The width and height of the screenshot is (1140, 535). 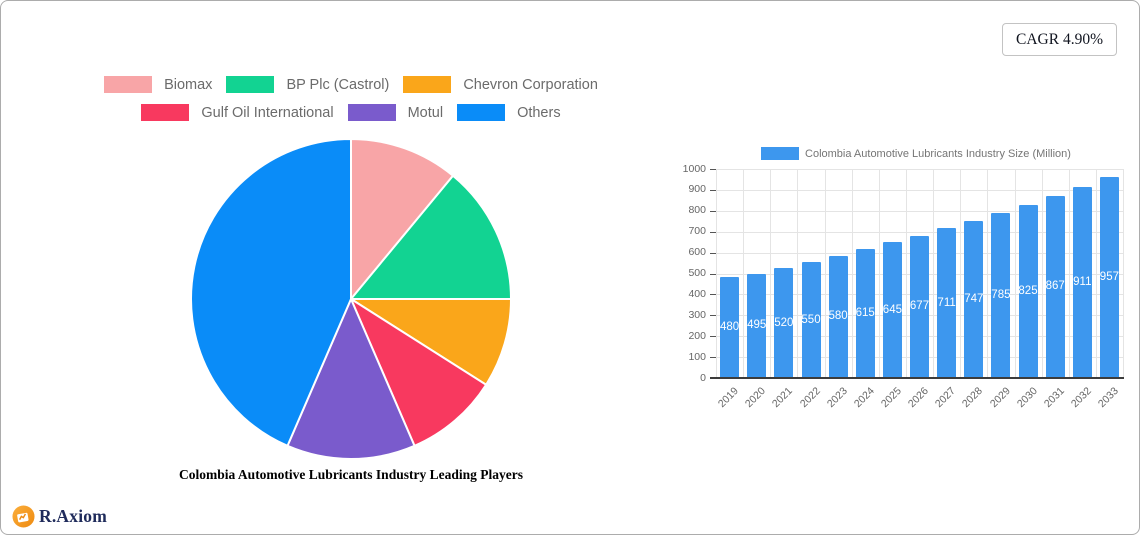 I want to click on bar-value-label: 645, so click(x=892, y=309).